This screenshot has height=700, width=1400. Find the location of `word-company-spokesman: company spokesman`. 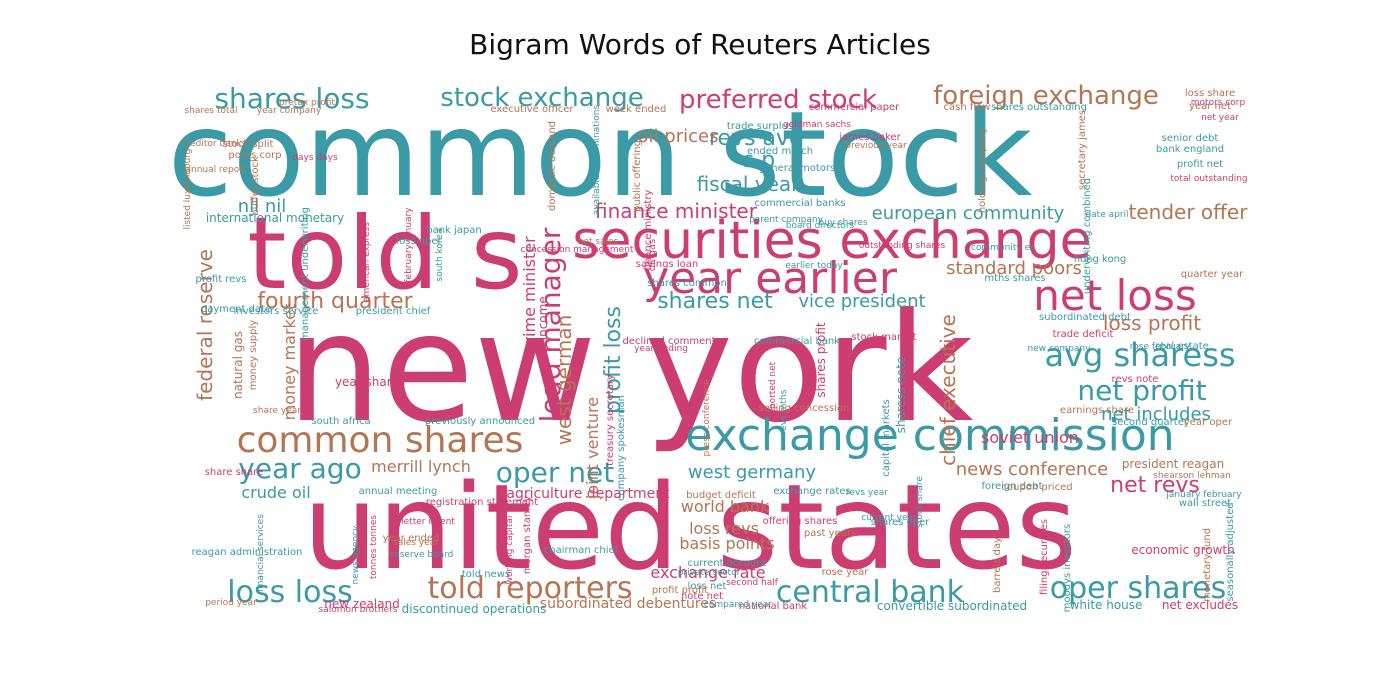

word-company-spokesman: company spokesman is located at coordinates (621, 448).